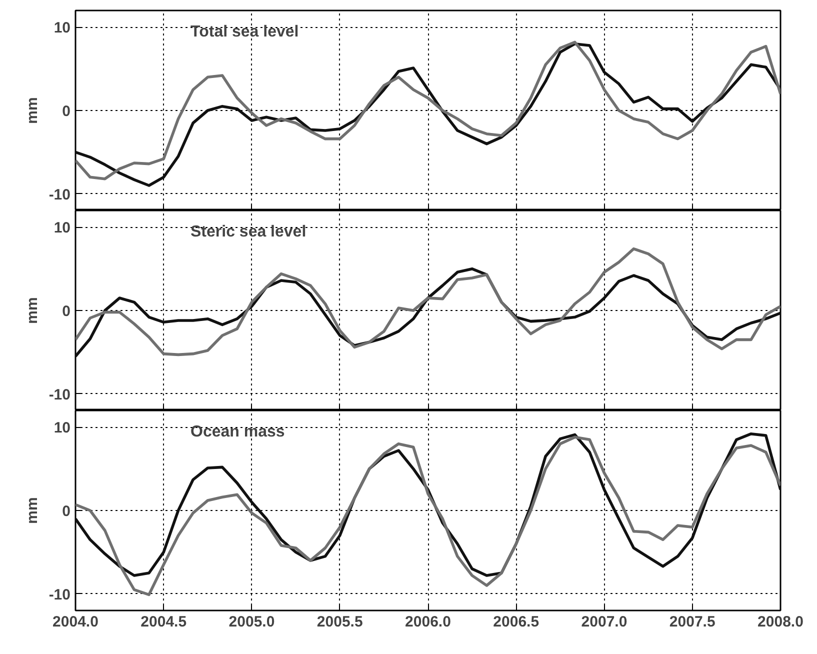 This screenshot has width=817, height=654. I want to click on text: Steric sea level, so click(248, 232).